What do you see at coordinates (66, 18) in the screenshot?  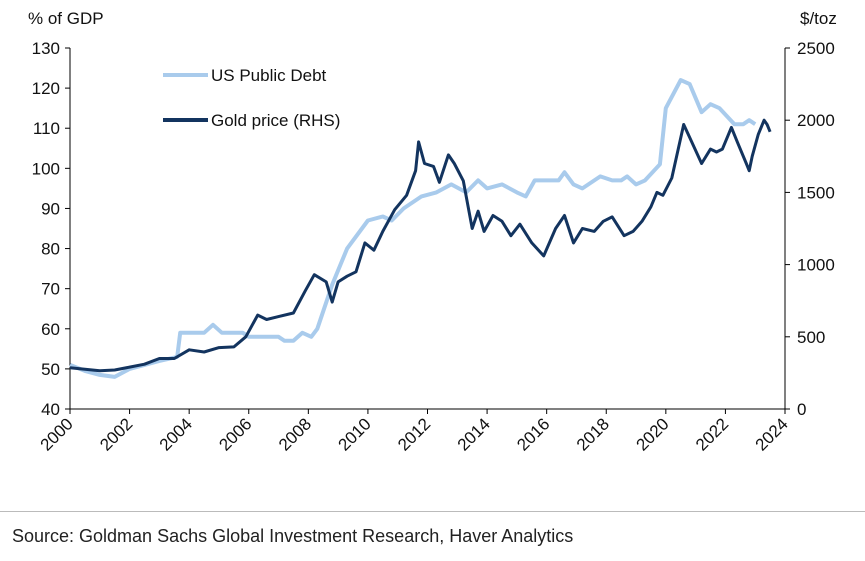 I see `left-axis-label: % of GDP` at bounding box center [66, 18].